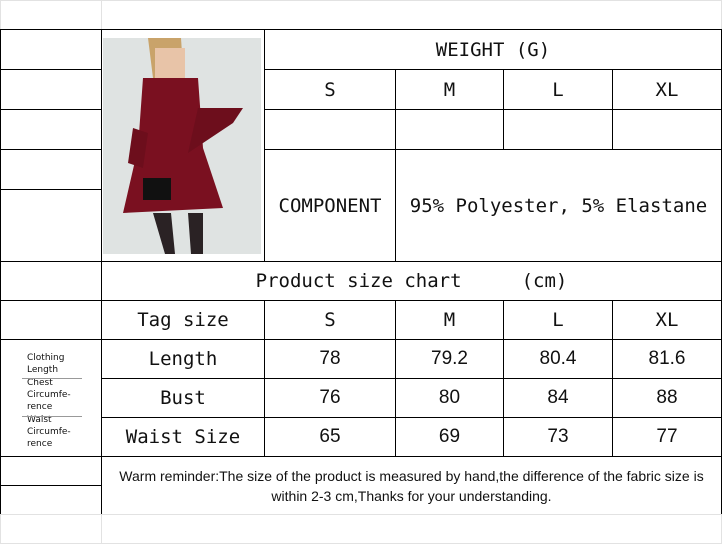 This screenshot has height=544, width=722. What do you see at coordinates (183, 398) in the screenshot?
I see `row-label-bust: Bust` at bounding box center [183, 398].